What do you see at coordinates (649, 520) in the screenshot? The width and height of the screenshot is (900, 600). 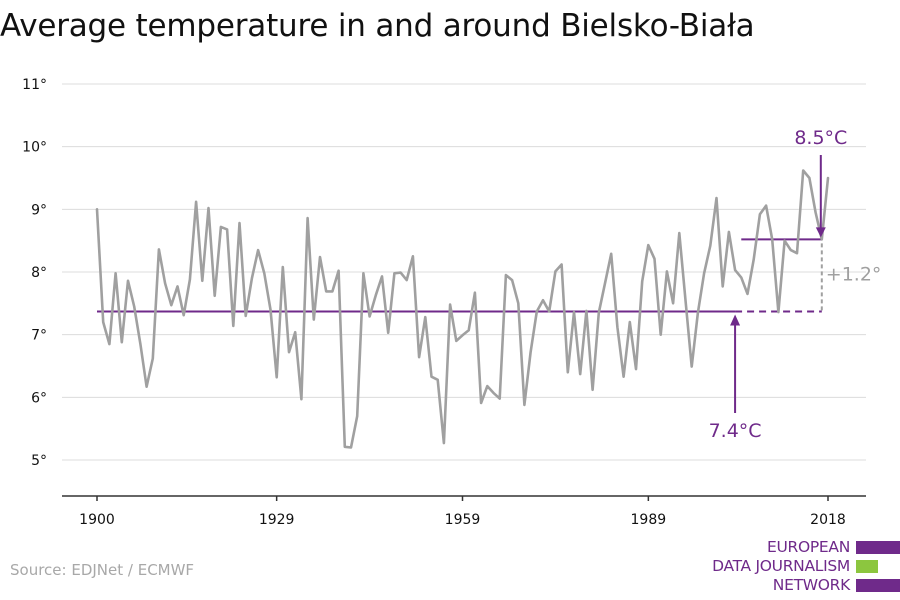 I see `x-tick-label-1989: 1989` at bounding box center [649, 520].